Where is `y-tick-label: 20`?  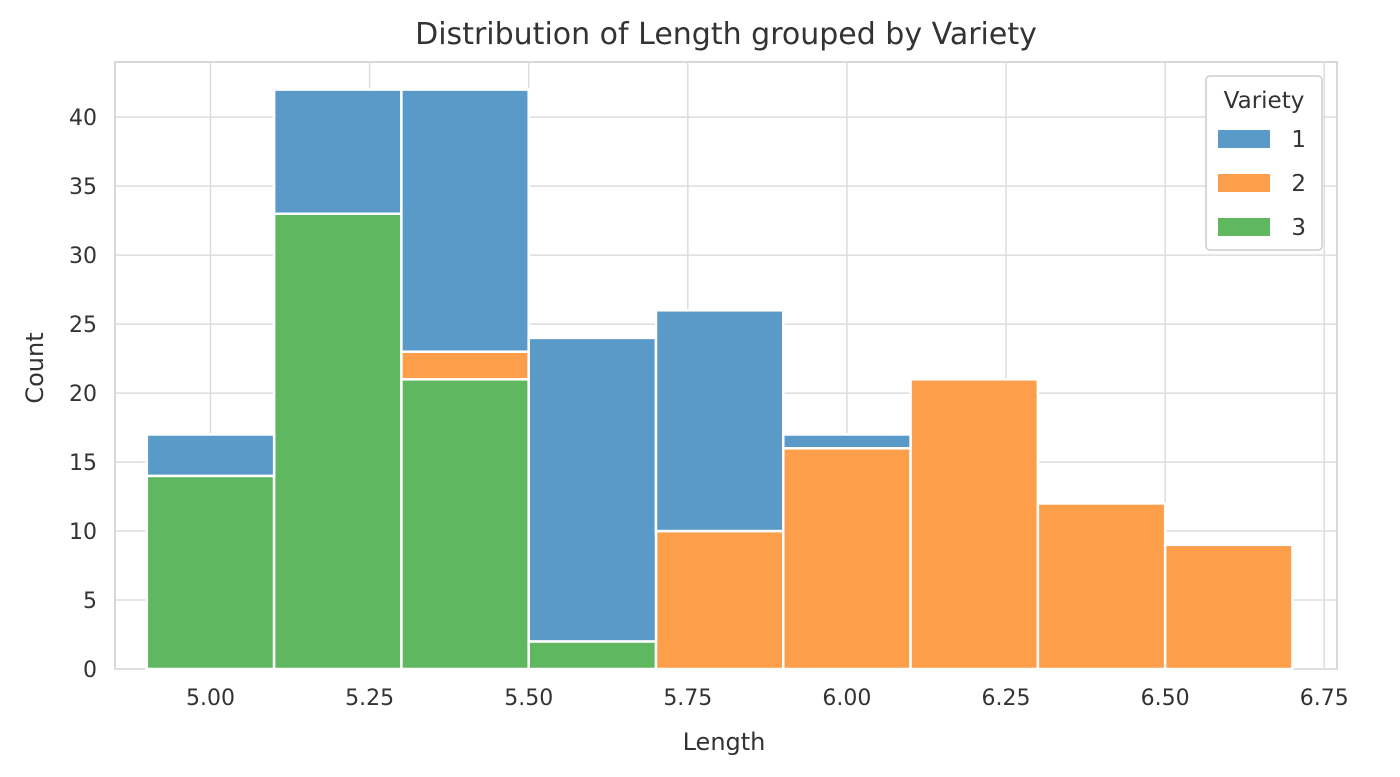
y-tick-label: 20 is located at coordinates (83, 394).